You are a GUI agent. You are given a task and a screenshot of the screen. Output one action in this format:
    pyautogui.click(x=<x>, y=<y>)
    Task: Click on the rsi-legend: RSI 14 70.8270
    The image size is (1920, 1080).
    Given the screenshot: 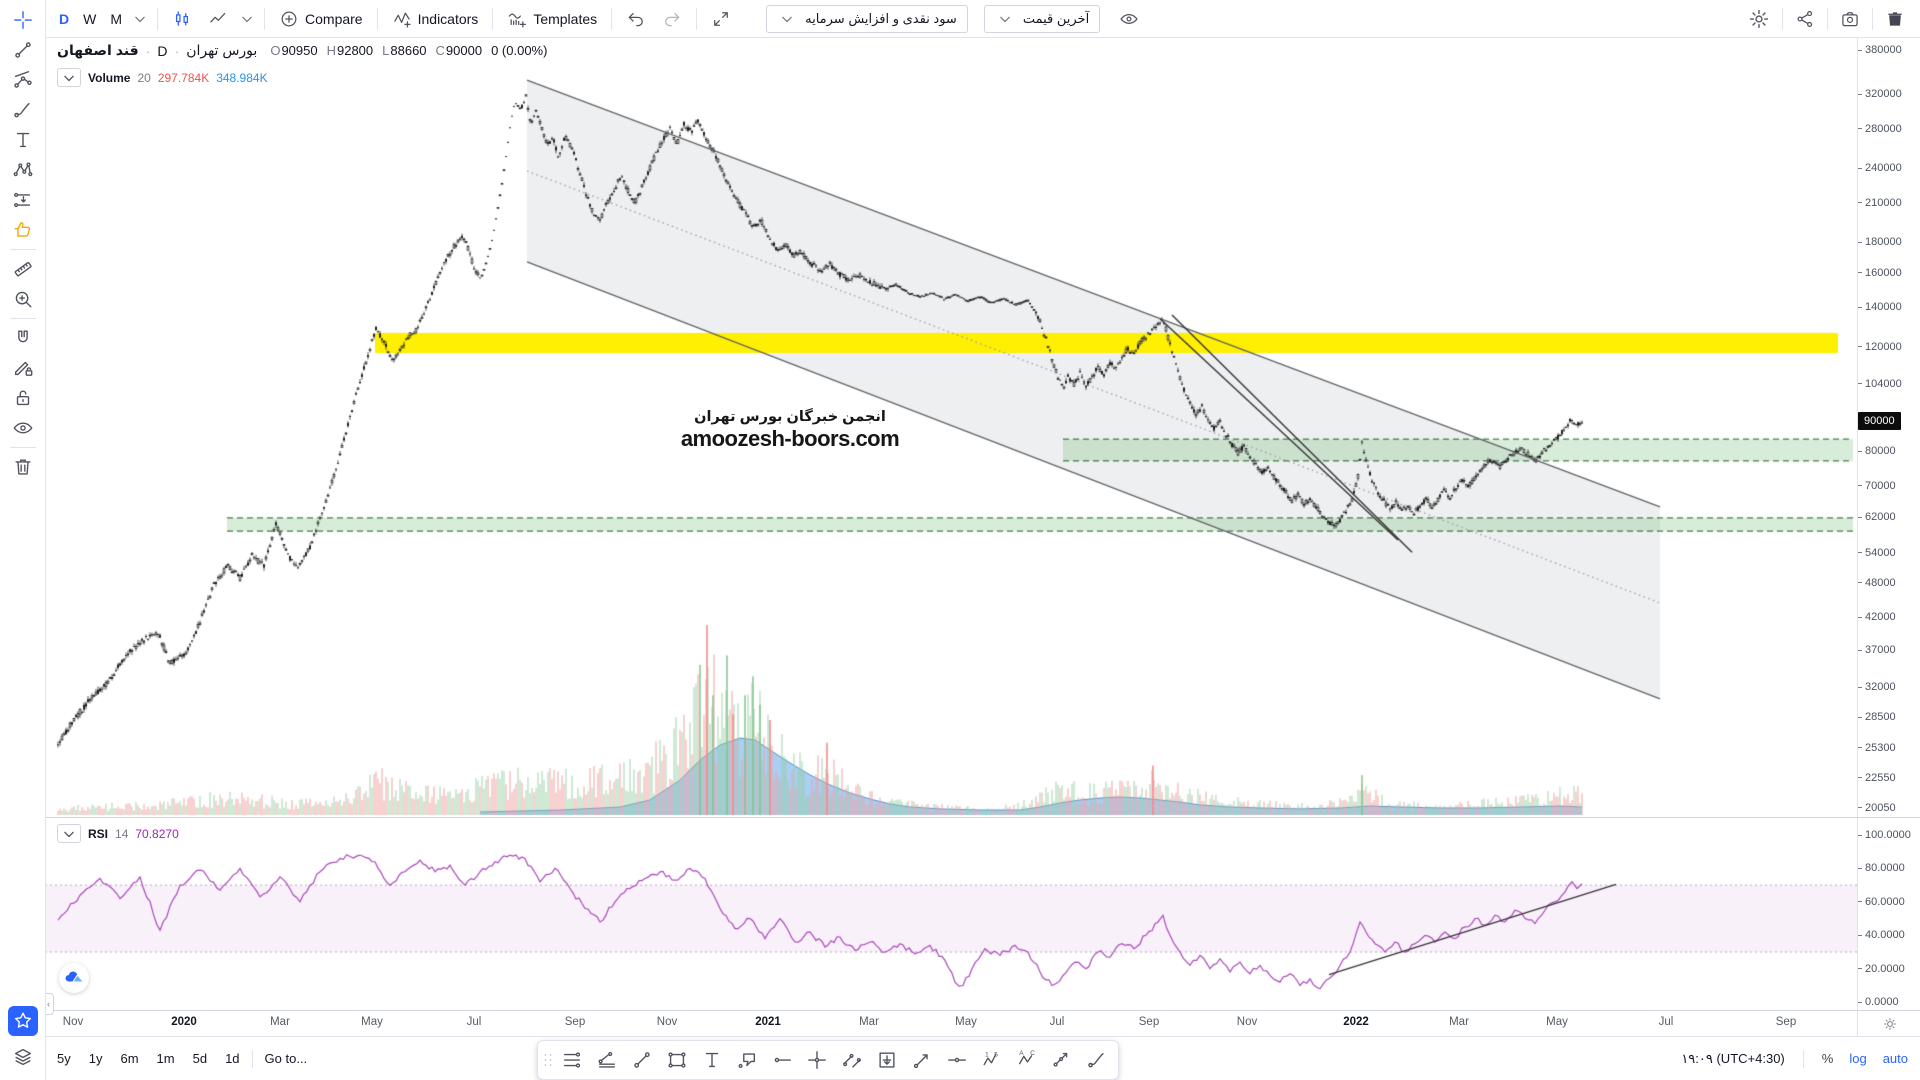 What is the action you would take?
    pyautogui.click(x=118, y=833)
    